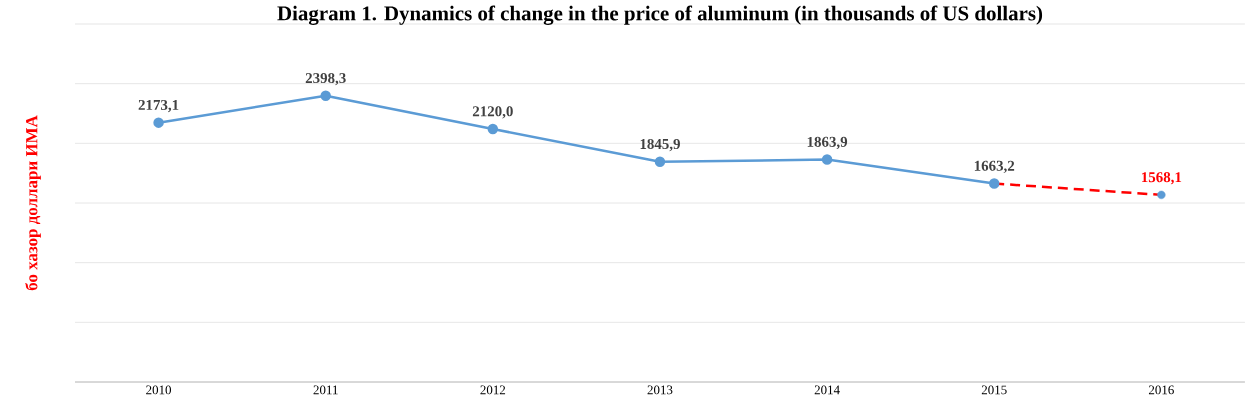 Image resolution: width=1252 pixels, height=410 pixels. I want to click on x-tick-label: 2016, so click(1161, 390).